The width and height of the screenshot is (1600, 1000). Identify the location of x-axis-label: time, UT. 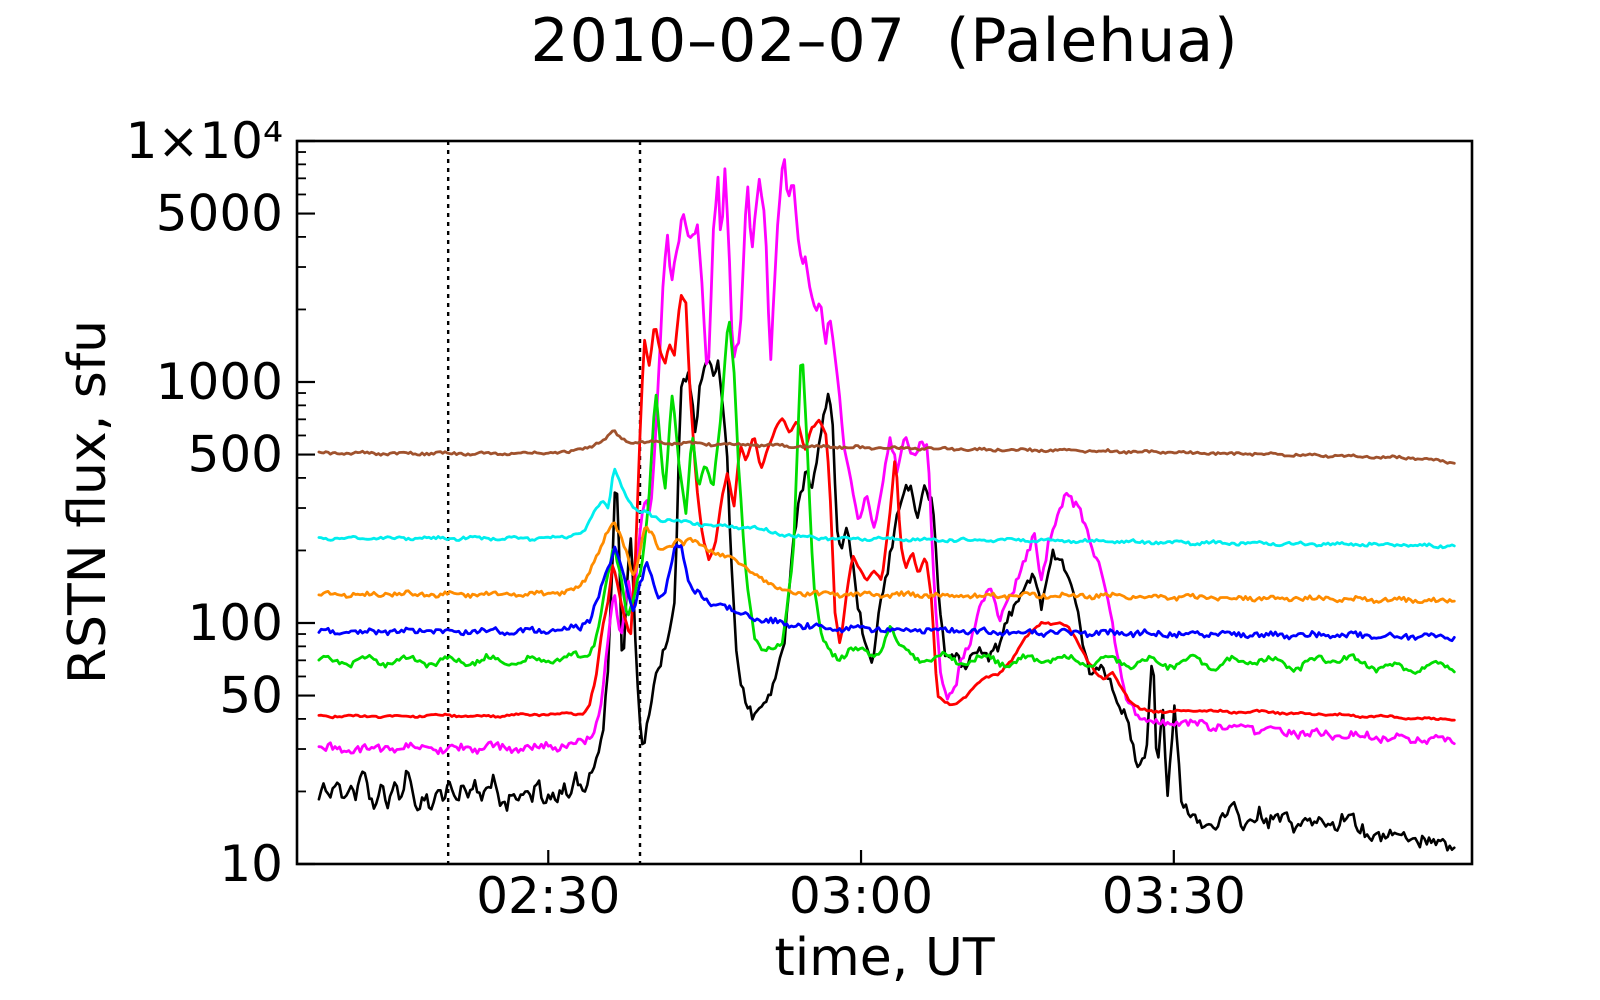
(884, 958).